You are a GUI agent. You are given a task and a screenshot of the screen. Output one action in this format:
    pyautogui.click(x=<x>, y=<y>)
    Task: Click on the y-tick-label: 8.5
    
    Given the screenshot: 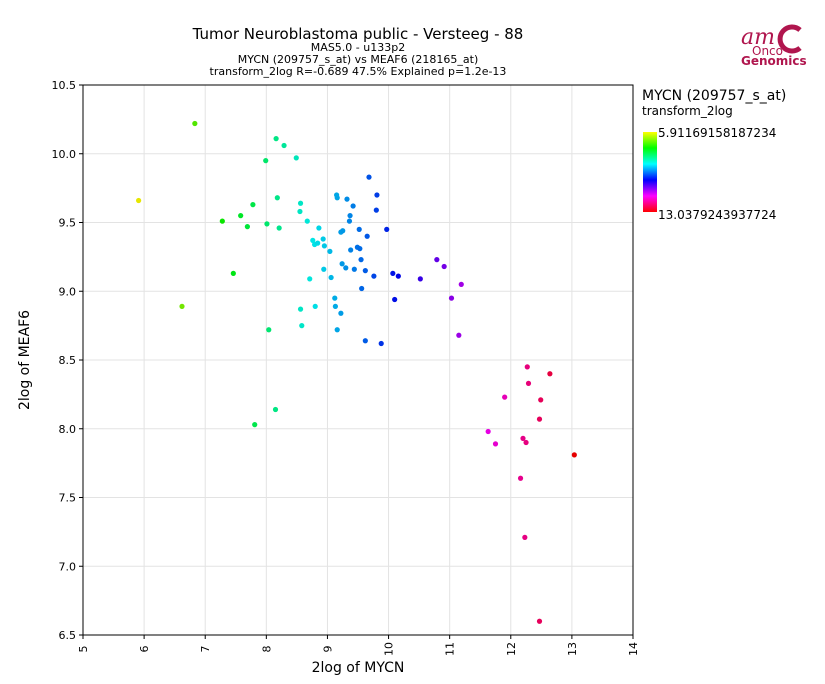 What is the action you would take?
    pyautogui.click(x=68, y=360)
    